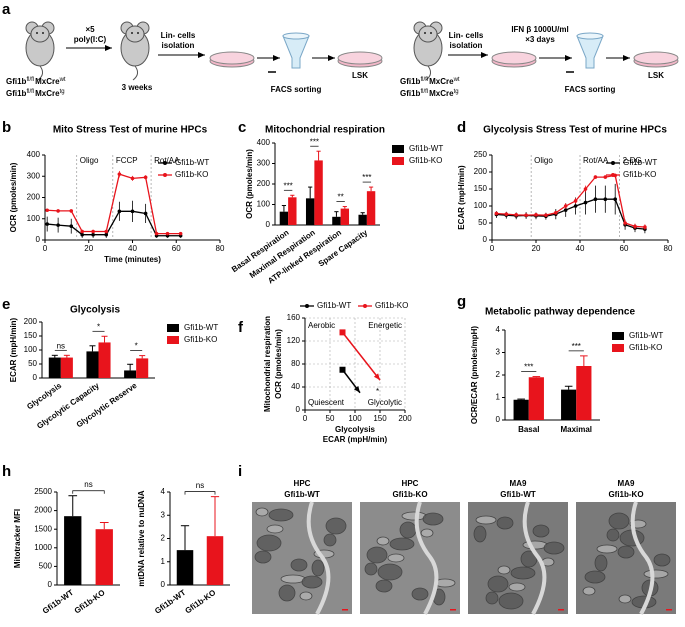 This screenshot has width=685, height=627. I want to click on x-tick-label: 20, so click(536, 248).